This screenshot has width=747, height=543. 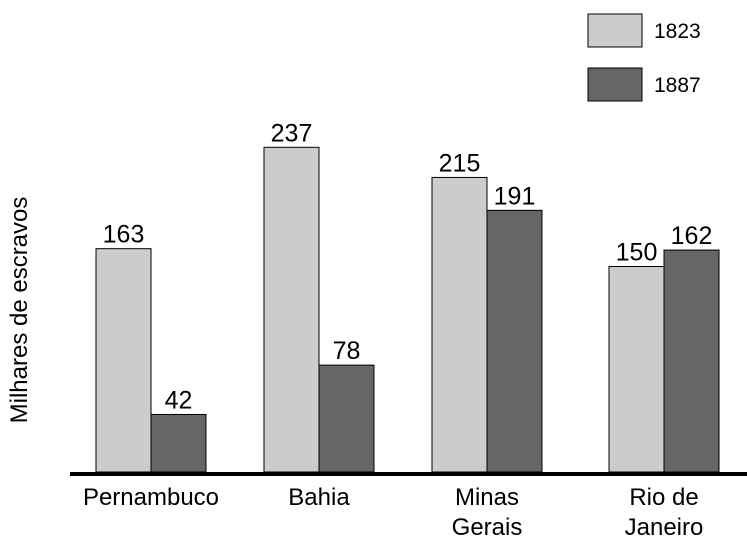 What do you see at coordinates (515, 196) in the screenshot?
I see `data-label-1887-2: 191` at bounding box center [515, 196].